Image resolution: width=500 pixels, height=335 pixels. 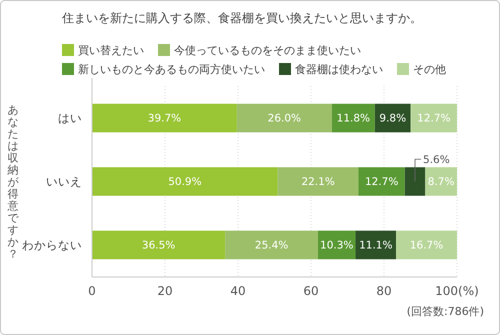 What do you see at coordinates (445, 311) in the screenshot?
I see `text: (回答数:786件)` at bounding box center [445, 311].